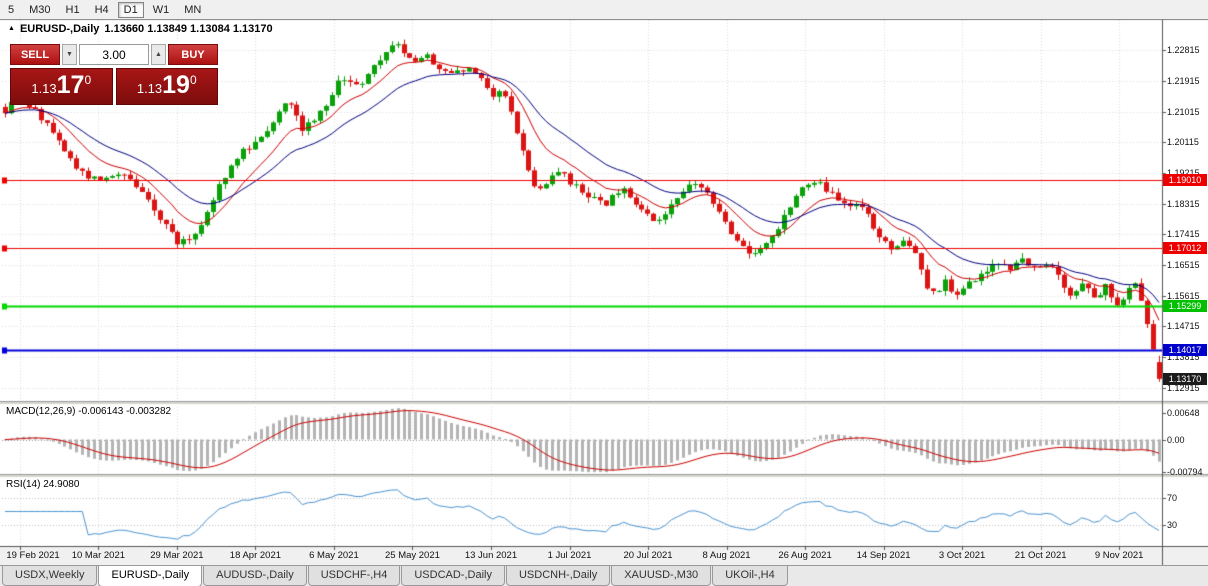 The width and height of the screenshot is (1208, 586). Describe the element at coordinates (255, 576) in the screenshot. I see `tab-audusd-daily: AUDUSD-,Daily` at that location.